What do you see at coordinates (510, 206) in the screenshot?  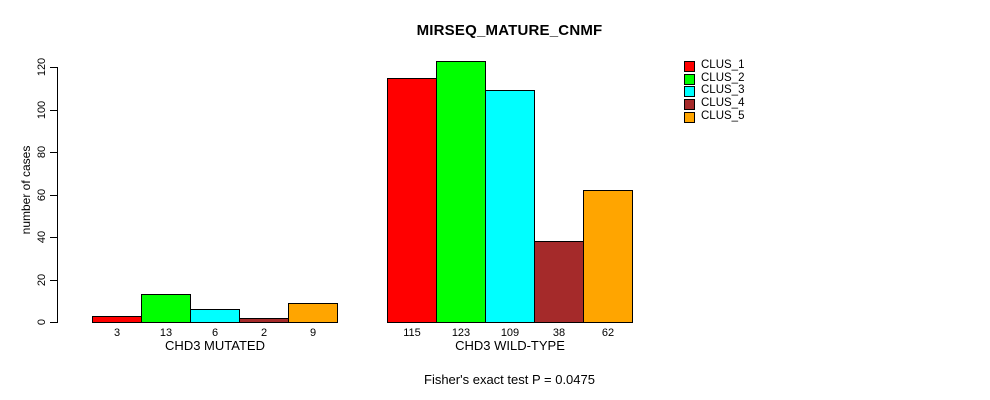 I see `bar-clus_3-chd3-wild-type` at bounding box center [510, 206].